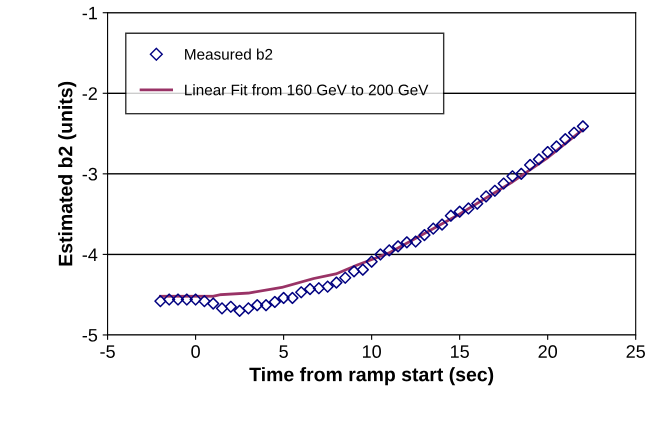 This screenshot has width=652, height=424. Describe the element at coordinates (371, 376) in the screenshot. I see `x-axis-title: Time from ramp start (sec)` at that location.